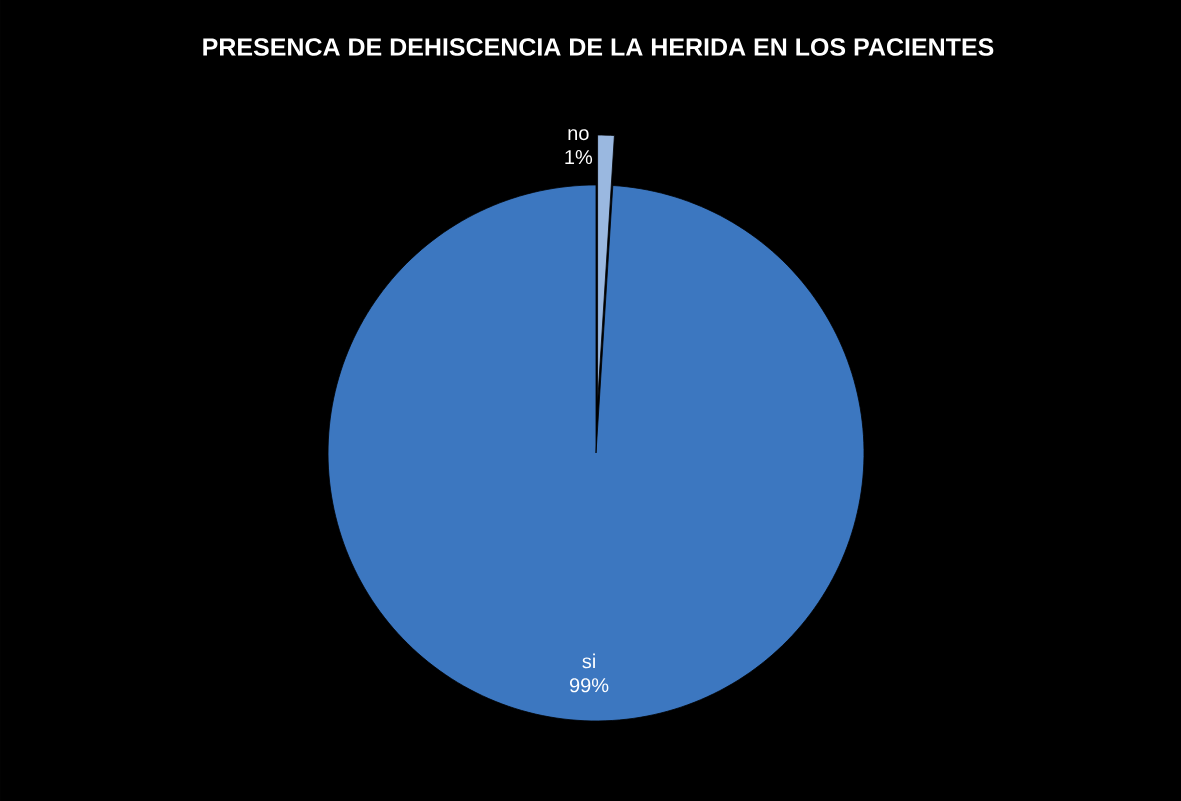 This screenshot has width=1181, height=801. Describe the element at coordinates (579, 157) in the screenshot. I see `data-label: 1%` at that location.